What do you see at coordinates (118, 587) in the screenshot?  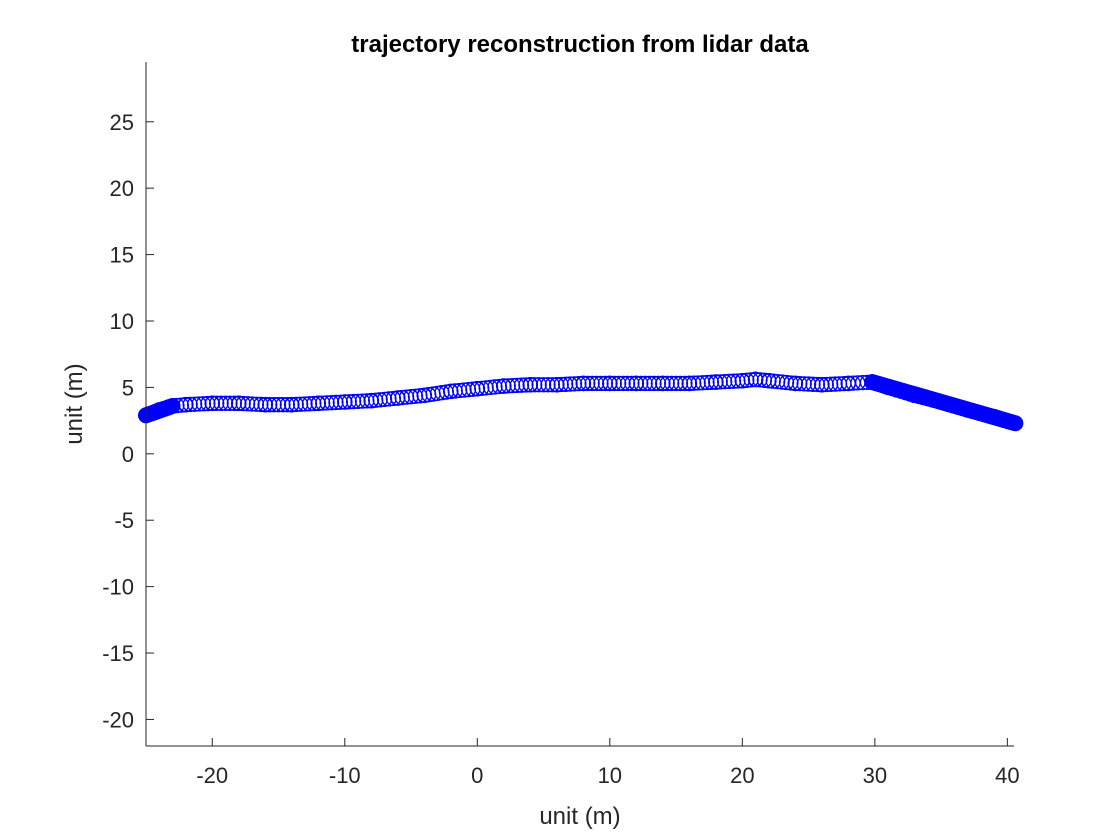 I see `y-tick-label: -10` at bounding box center [118, 587].